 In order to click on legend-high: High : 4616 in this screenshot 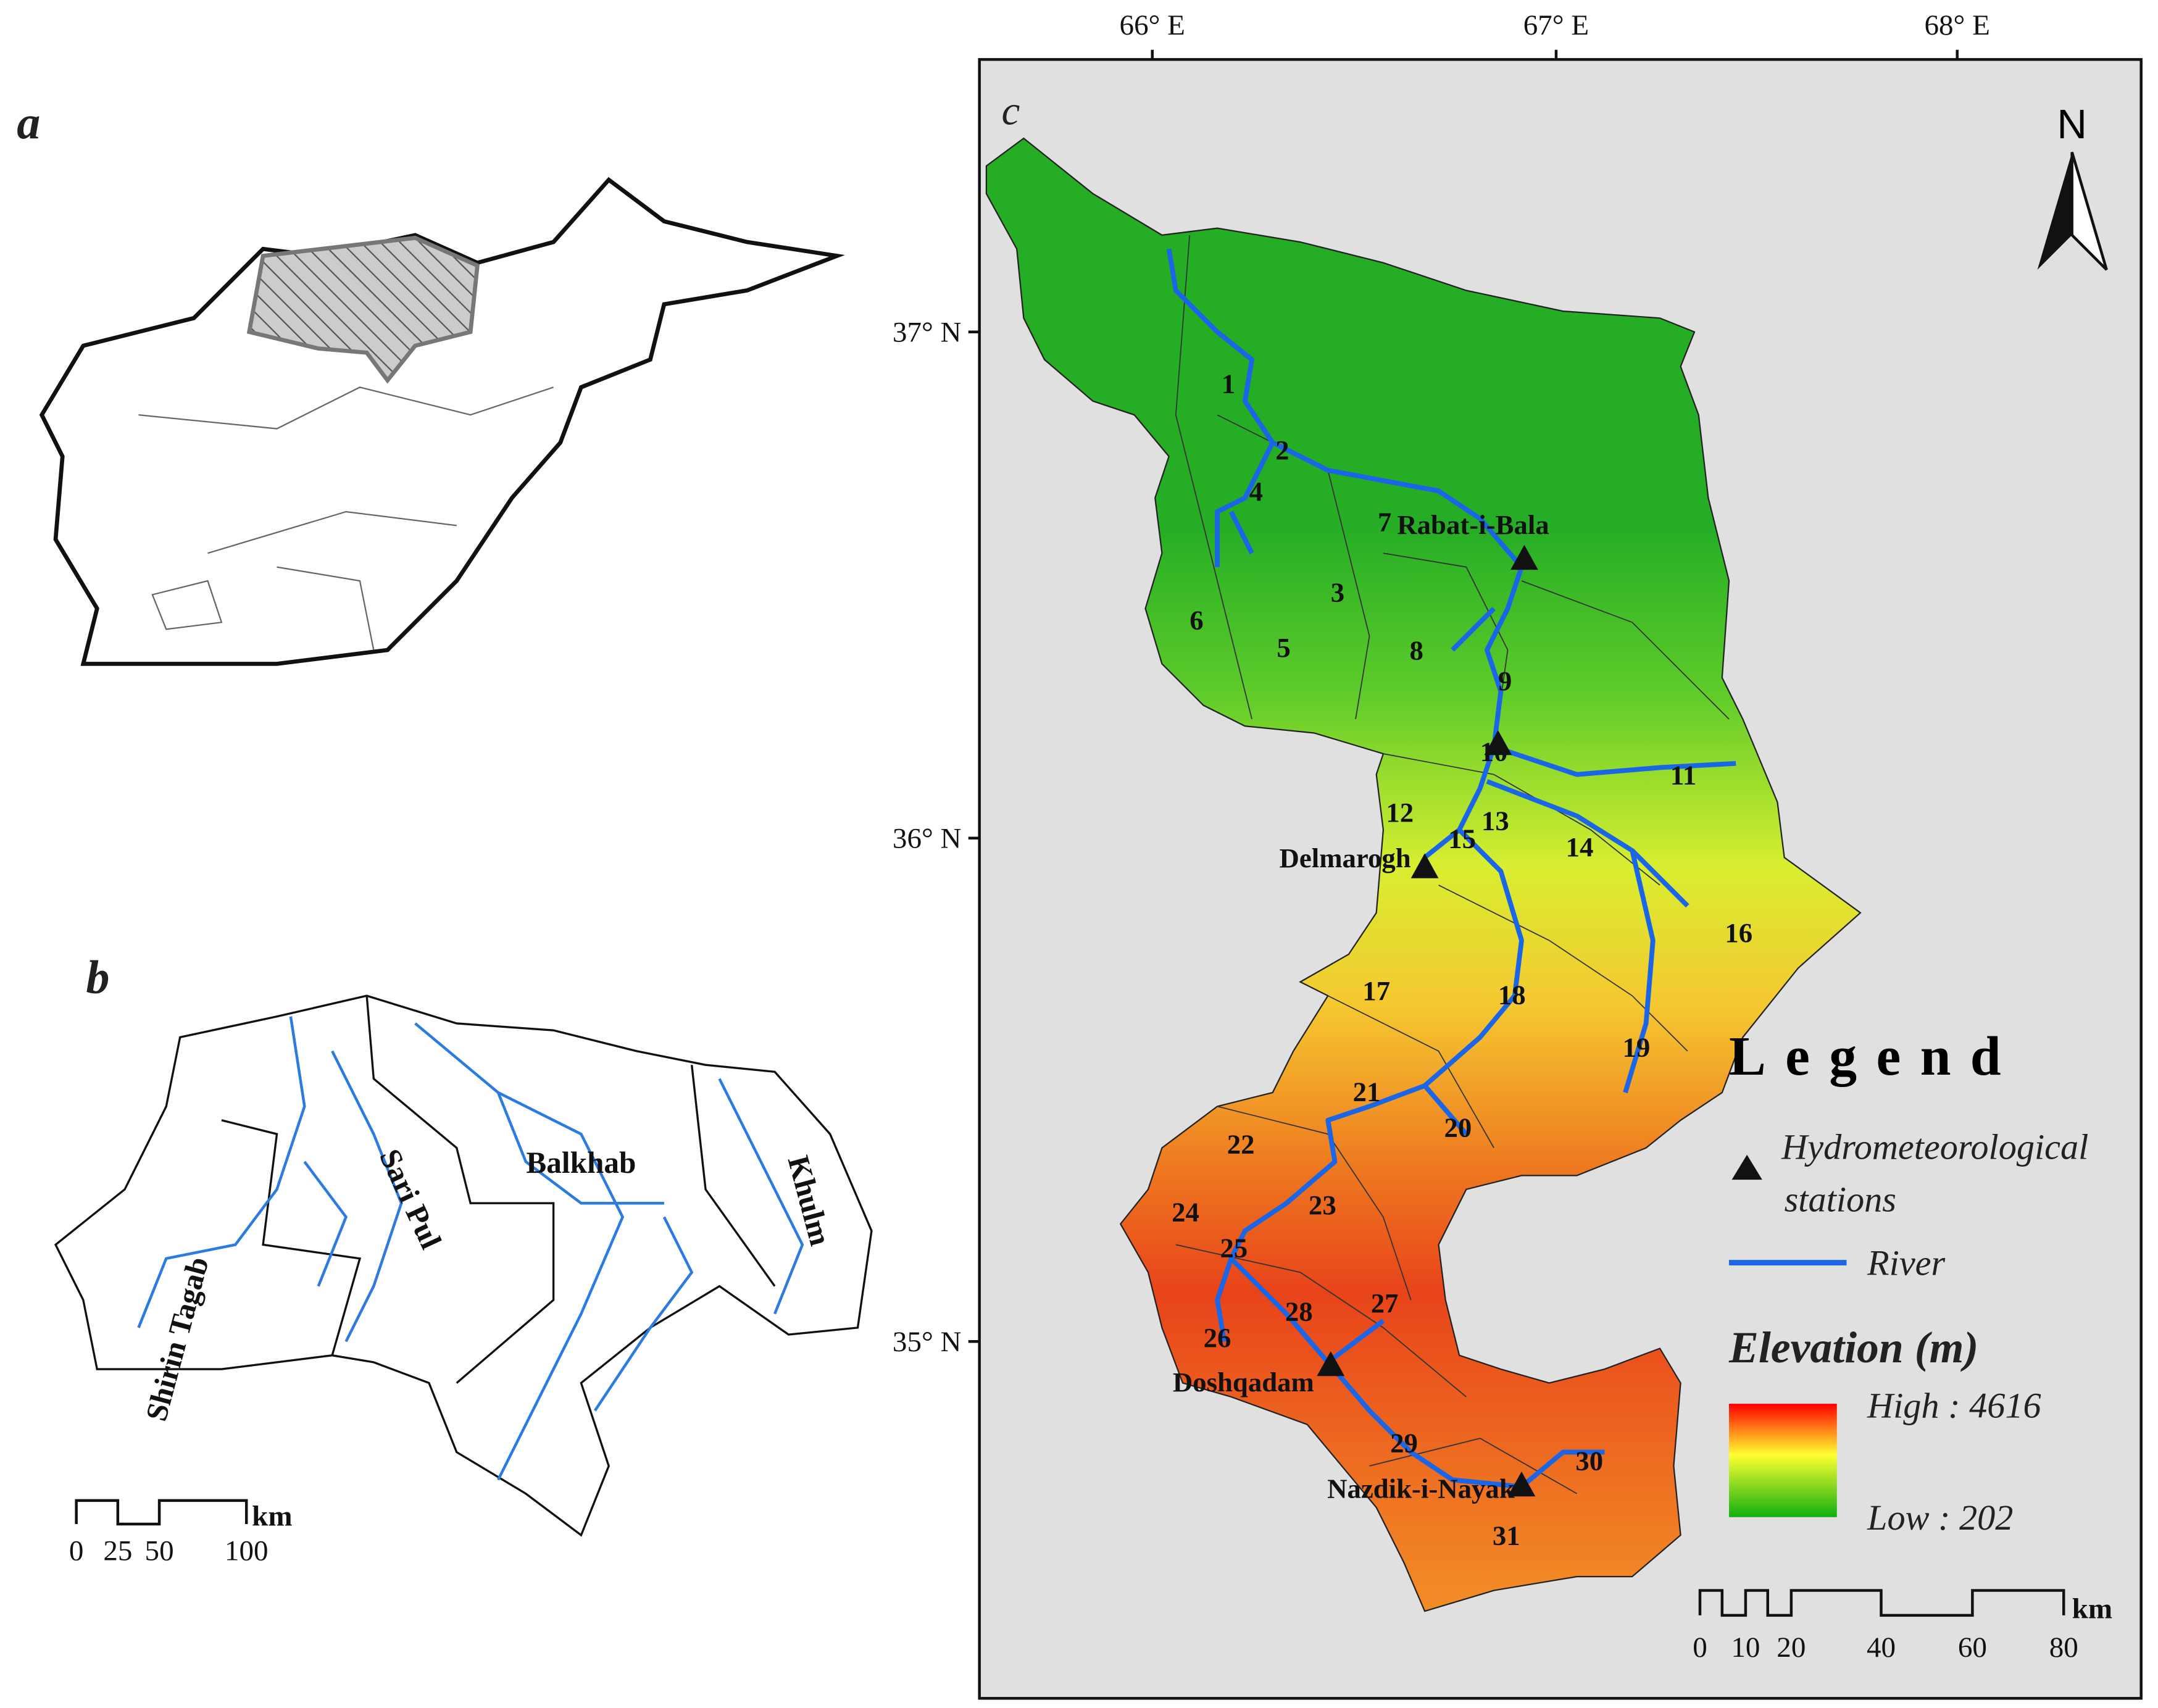, I will do `click(1954, 1405)`.